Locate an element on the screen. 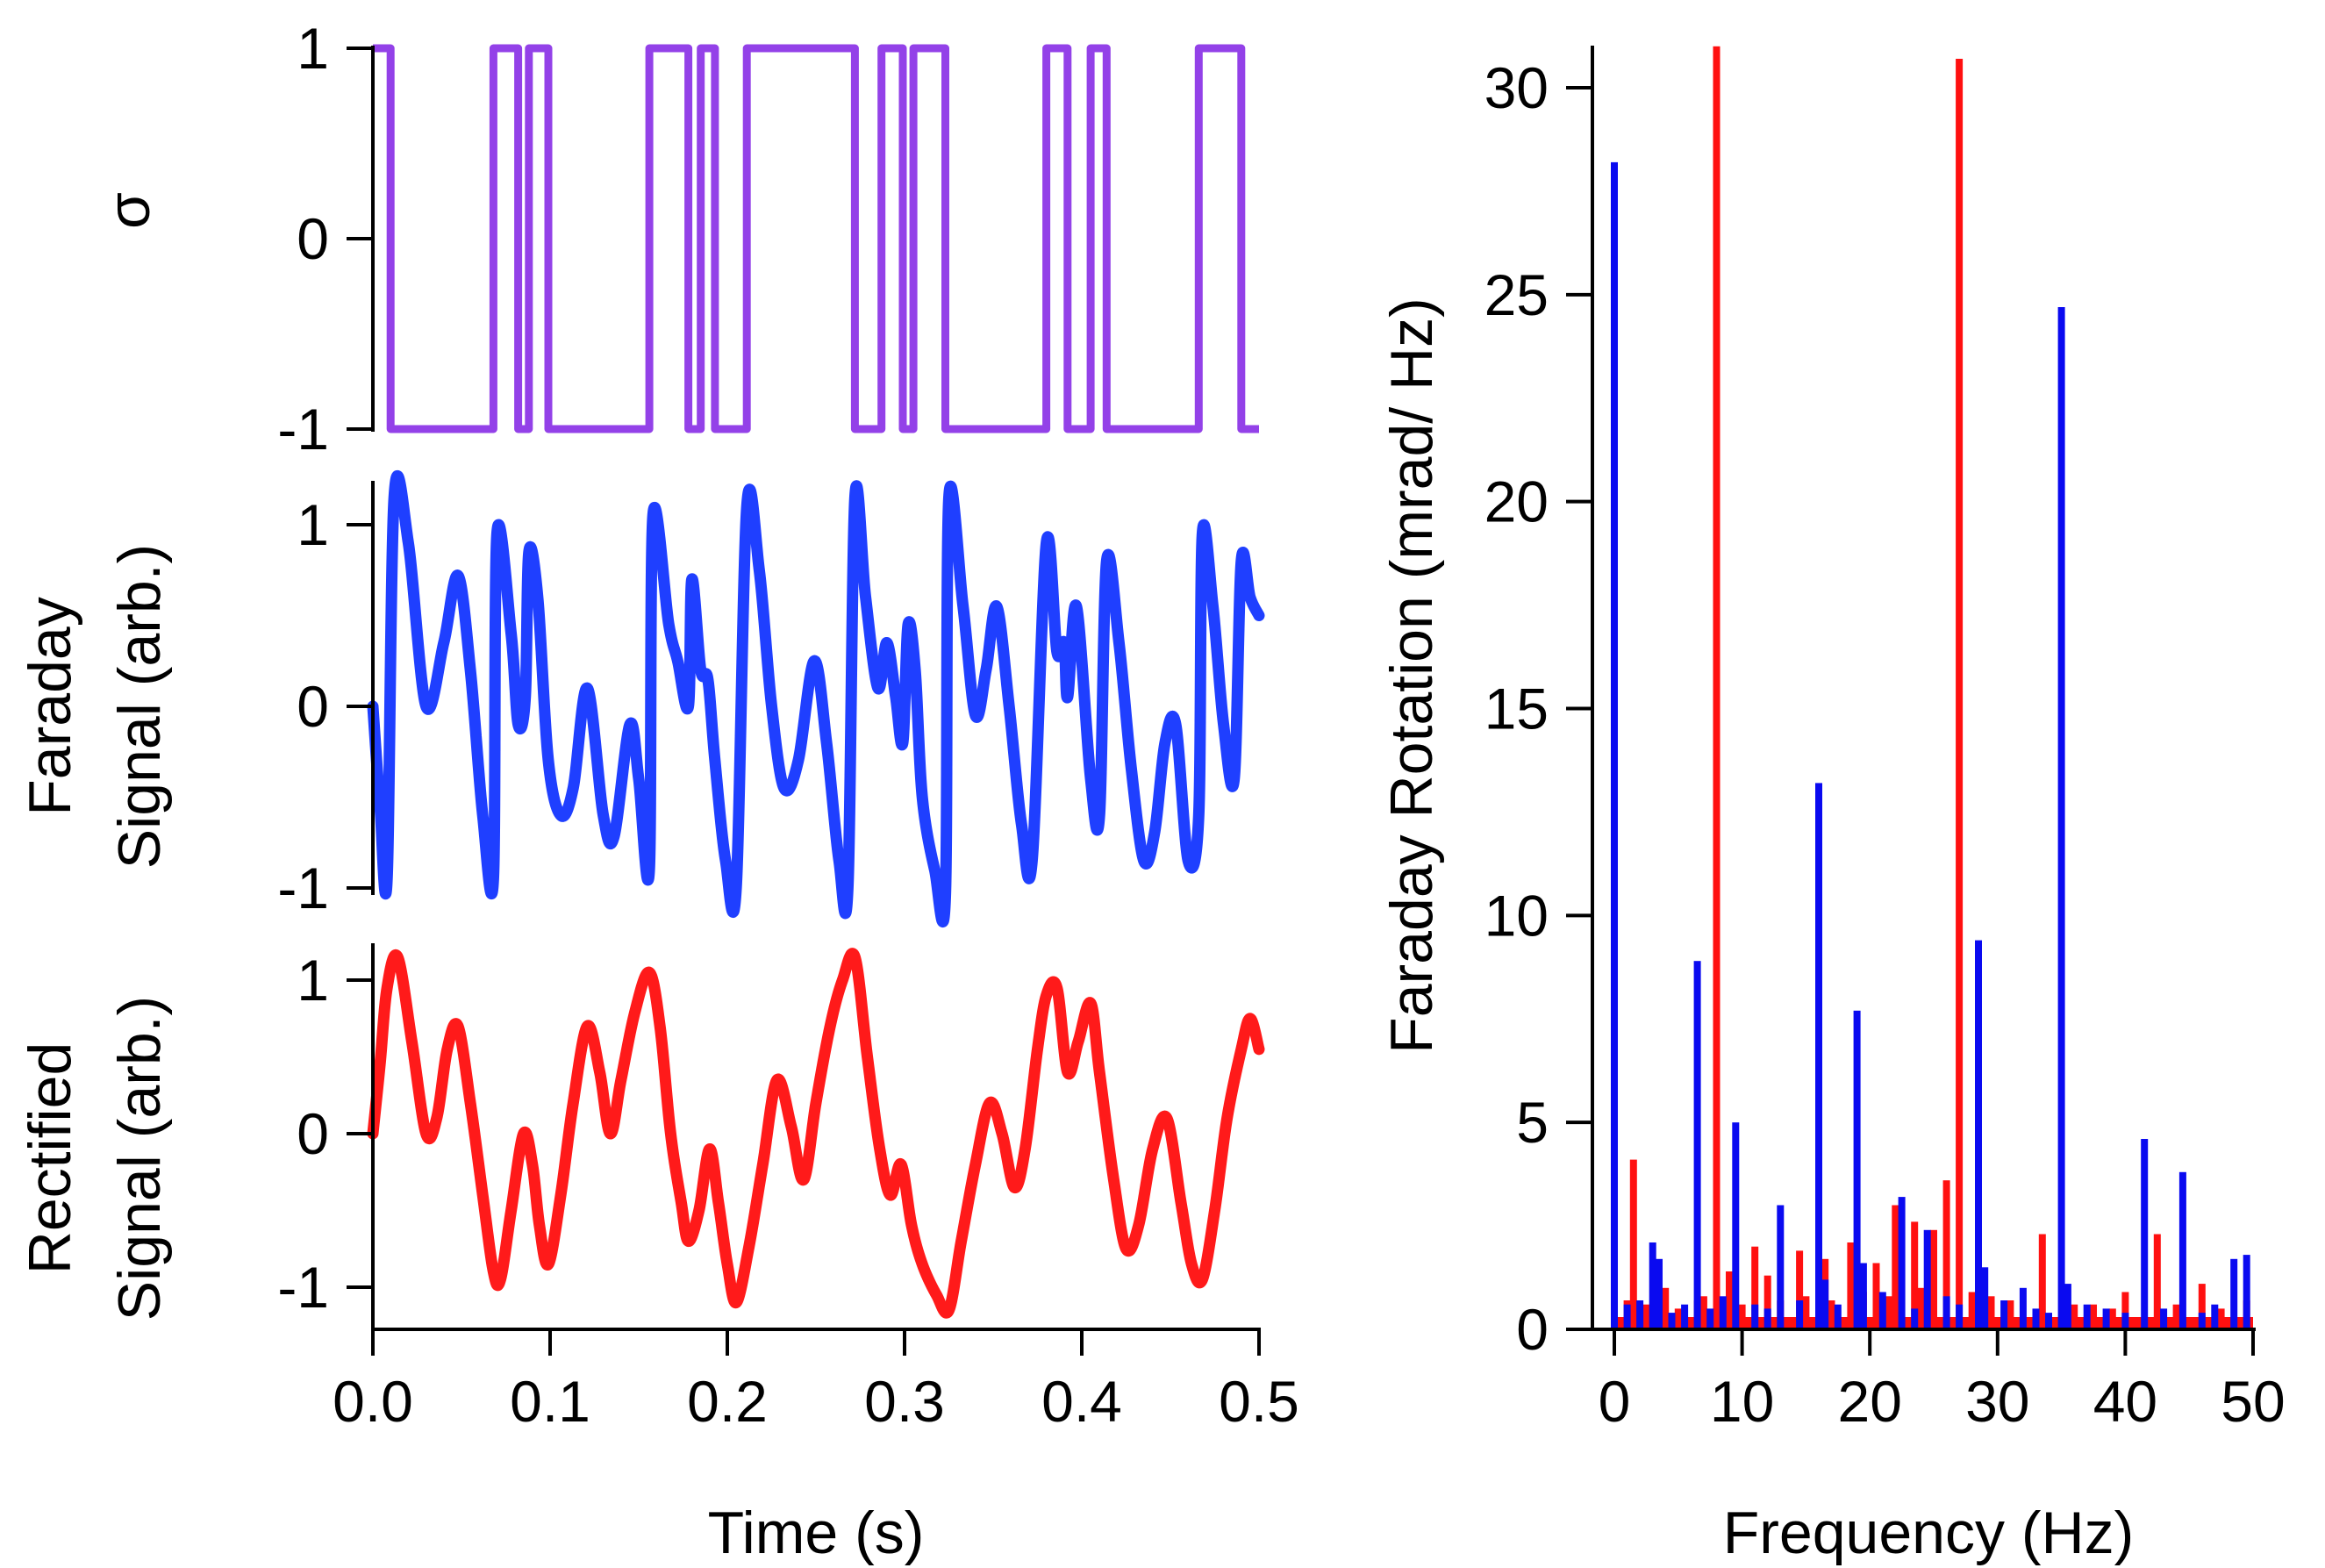  frequency-tick-label: 10 is located at coordinates (1742, 1401).